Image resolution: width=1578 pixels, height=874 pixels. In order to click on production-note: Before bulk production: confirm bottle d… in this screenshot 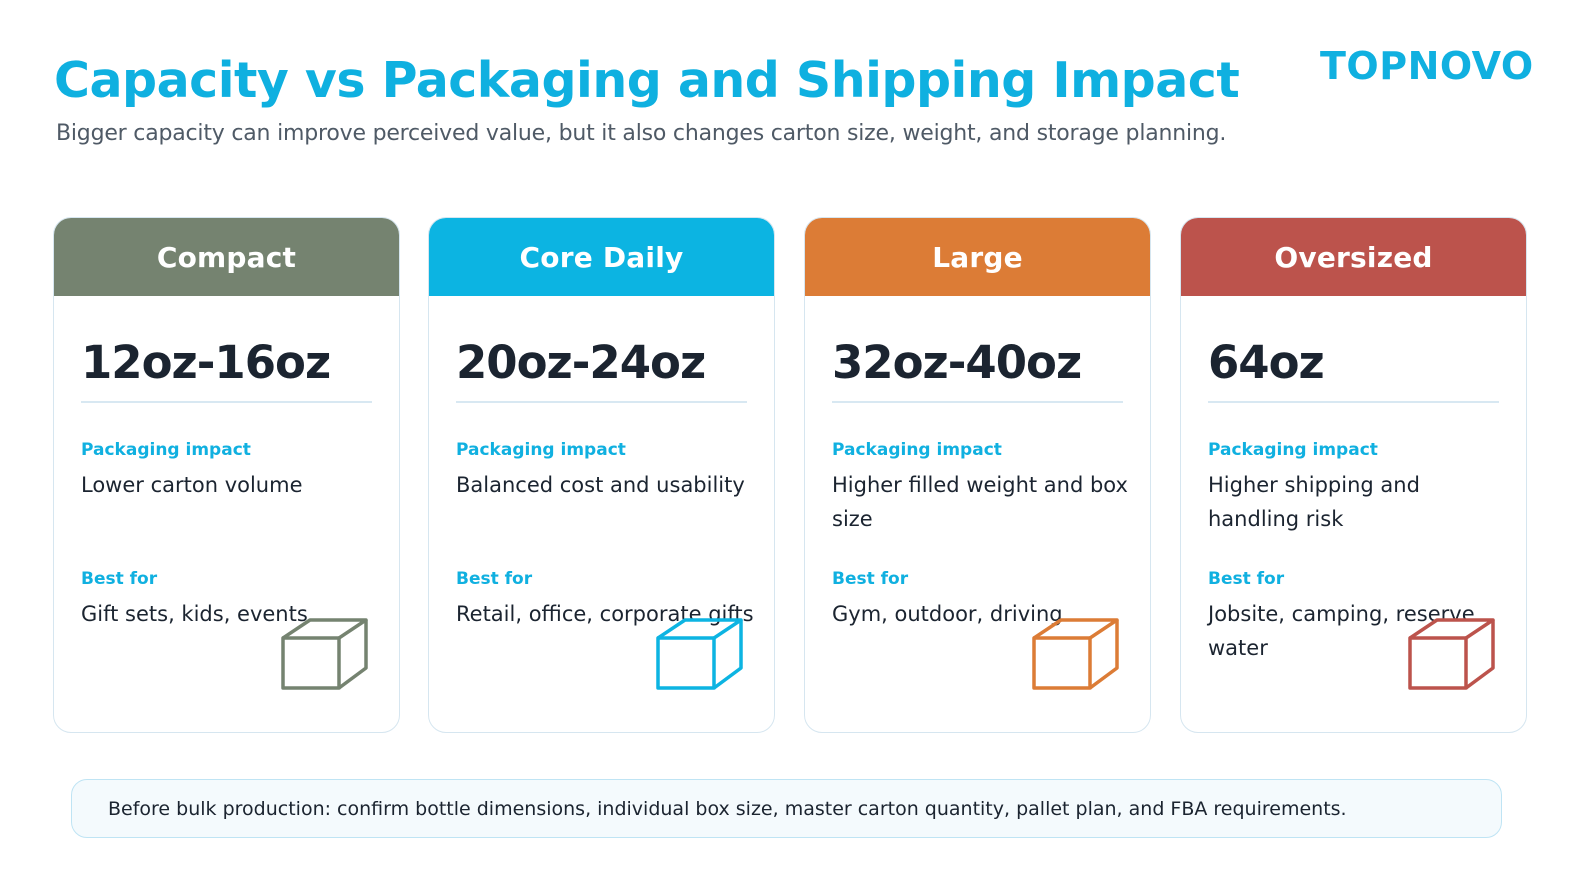, I will do `click(786, 808)`.